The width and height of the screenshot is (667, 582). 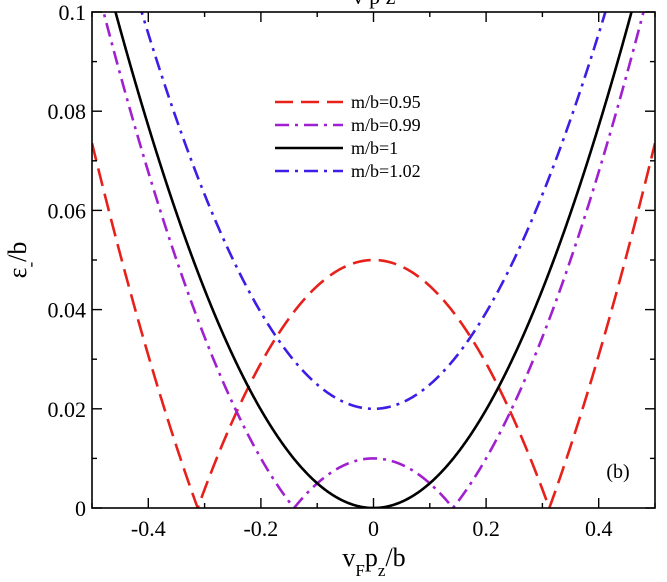 I want to click on title-fragment: v p z, so click(x=374, y=4).